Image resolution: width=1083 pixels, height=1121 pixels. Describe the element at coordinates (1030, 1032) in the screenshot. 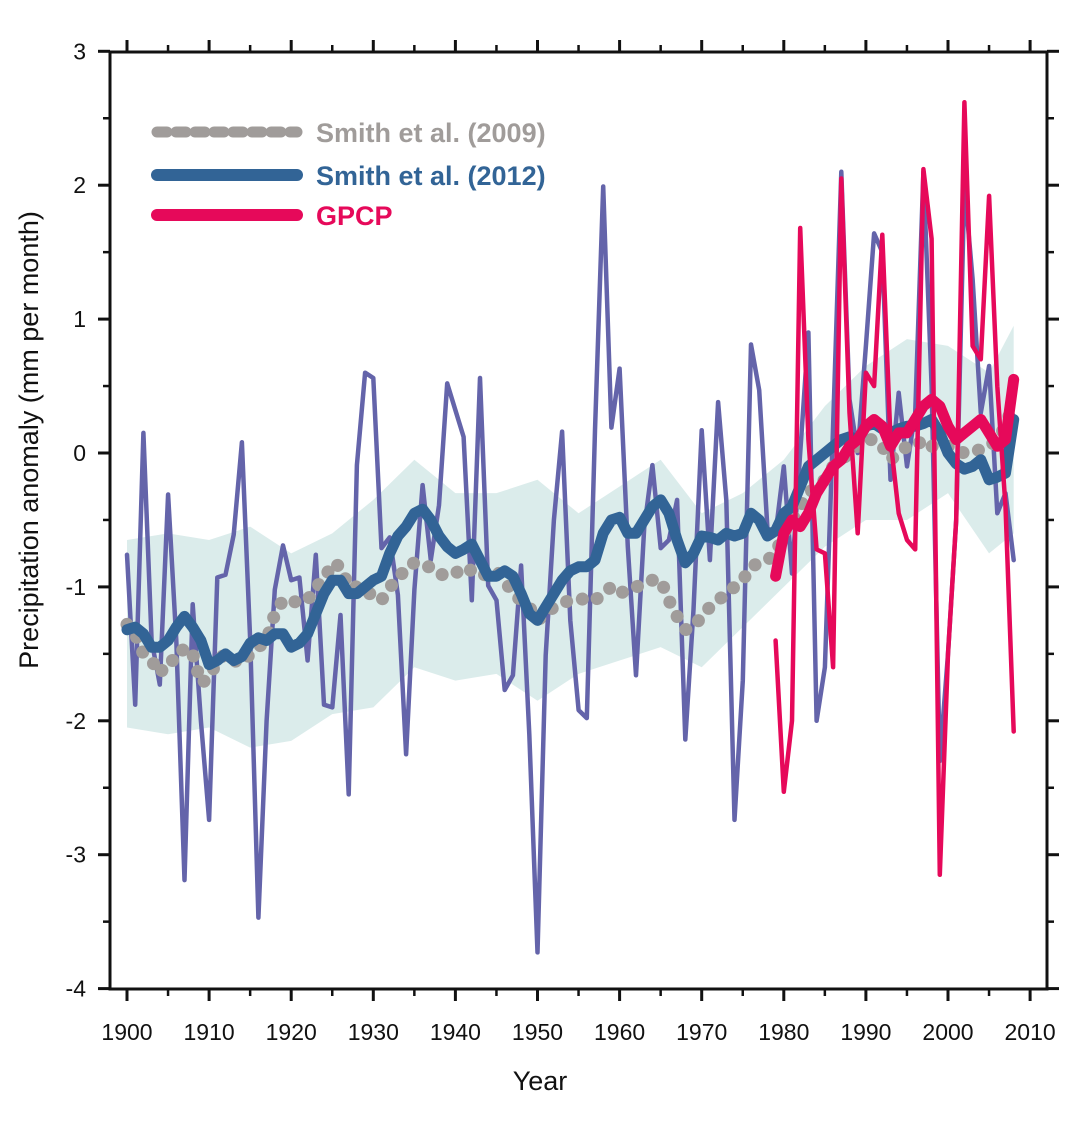

I see `x-tick-label: 2010` at that location.